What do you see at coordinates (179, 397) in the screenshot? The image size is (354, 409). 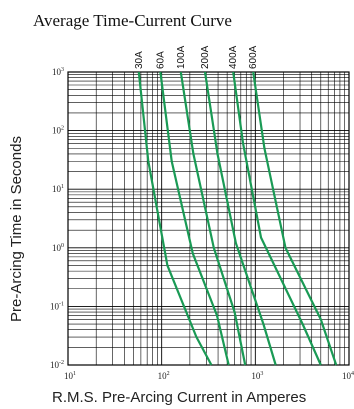 I see `x-axis-label: R.M.S. Pre-Arcing Current in Amperes` at bounding box center [179, 397].